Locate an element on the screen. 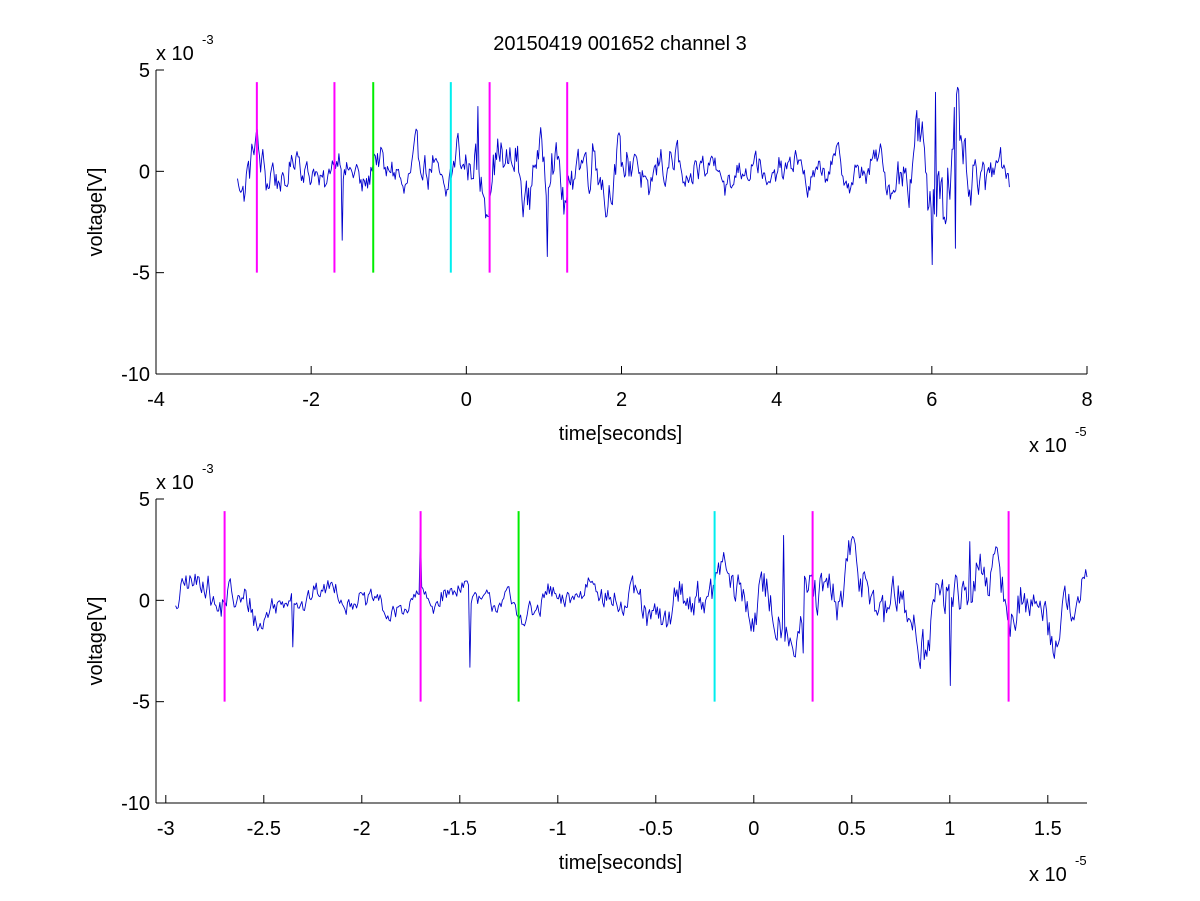 This screenshot has height=901, width=1200. x-tick-label: 1.5 is located at coordinates (1048, 829).